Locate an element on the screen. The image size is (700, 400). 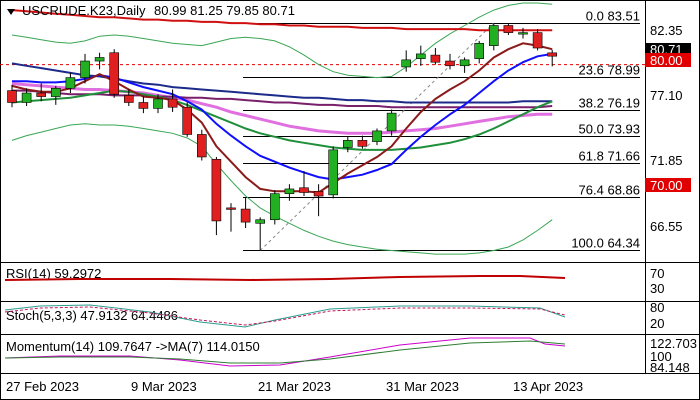
fib-level-label: 76.4 68.86 is located at coordinates (609, 190).